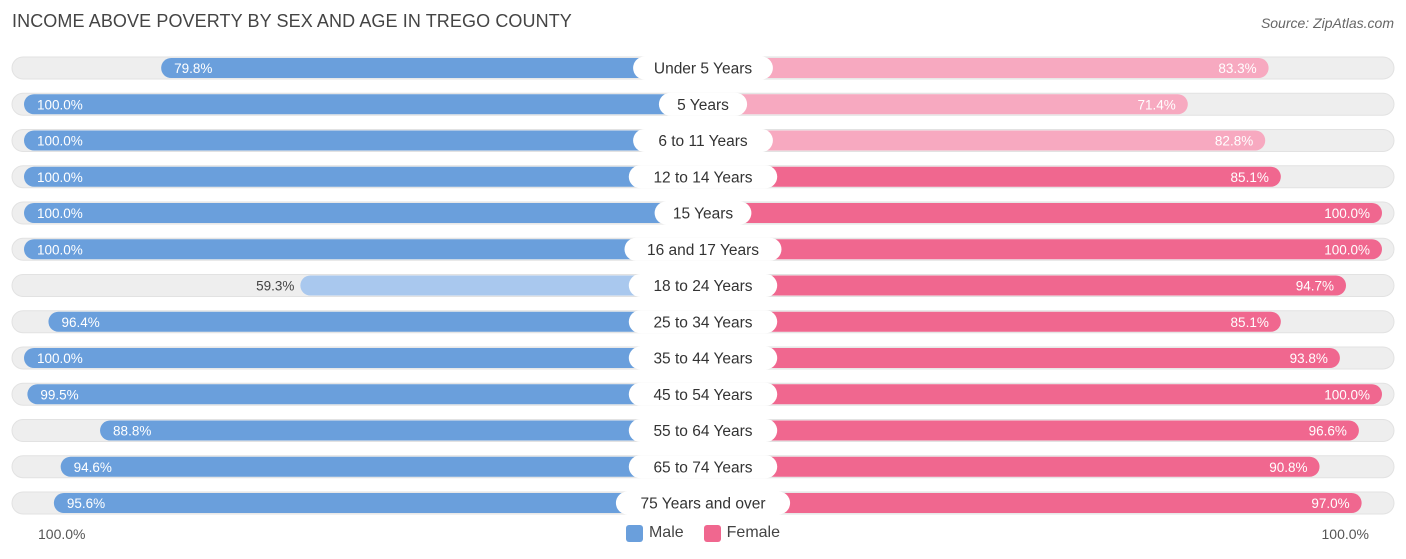 The height and width of the screenshot is (559, 1406). Describe the element at coordinates (666, 532) in the screenshot. I see `legend-label-male: Male` at that location.